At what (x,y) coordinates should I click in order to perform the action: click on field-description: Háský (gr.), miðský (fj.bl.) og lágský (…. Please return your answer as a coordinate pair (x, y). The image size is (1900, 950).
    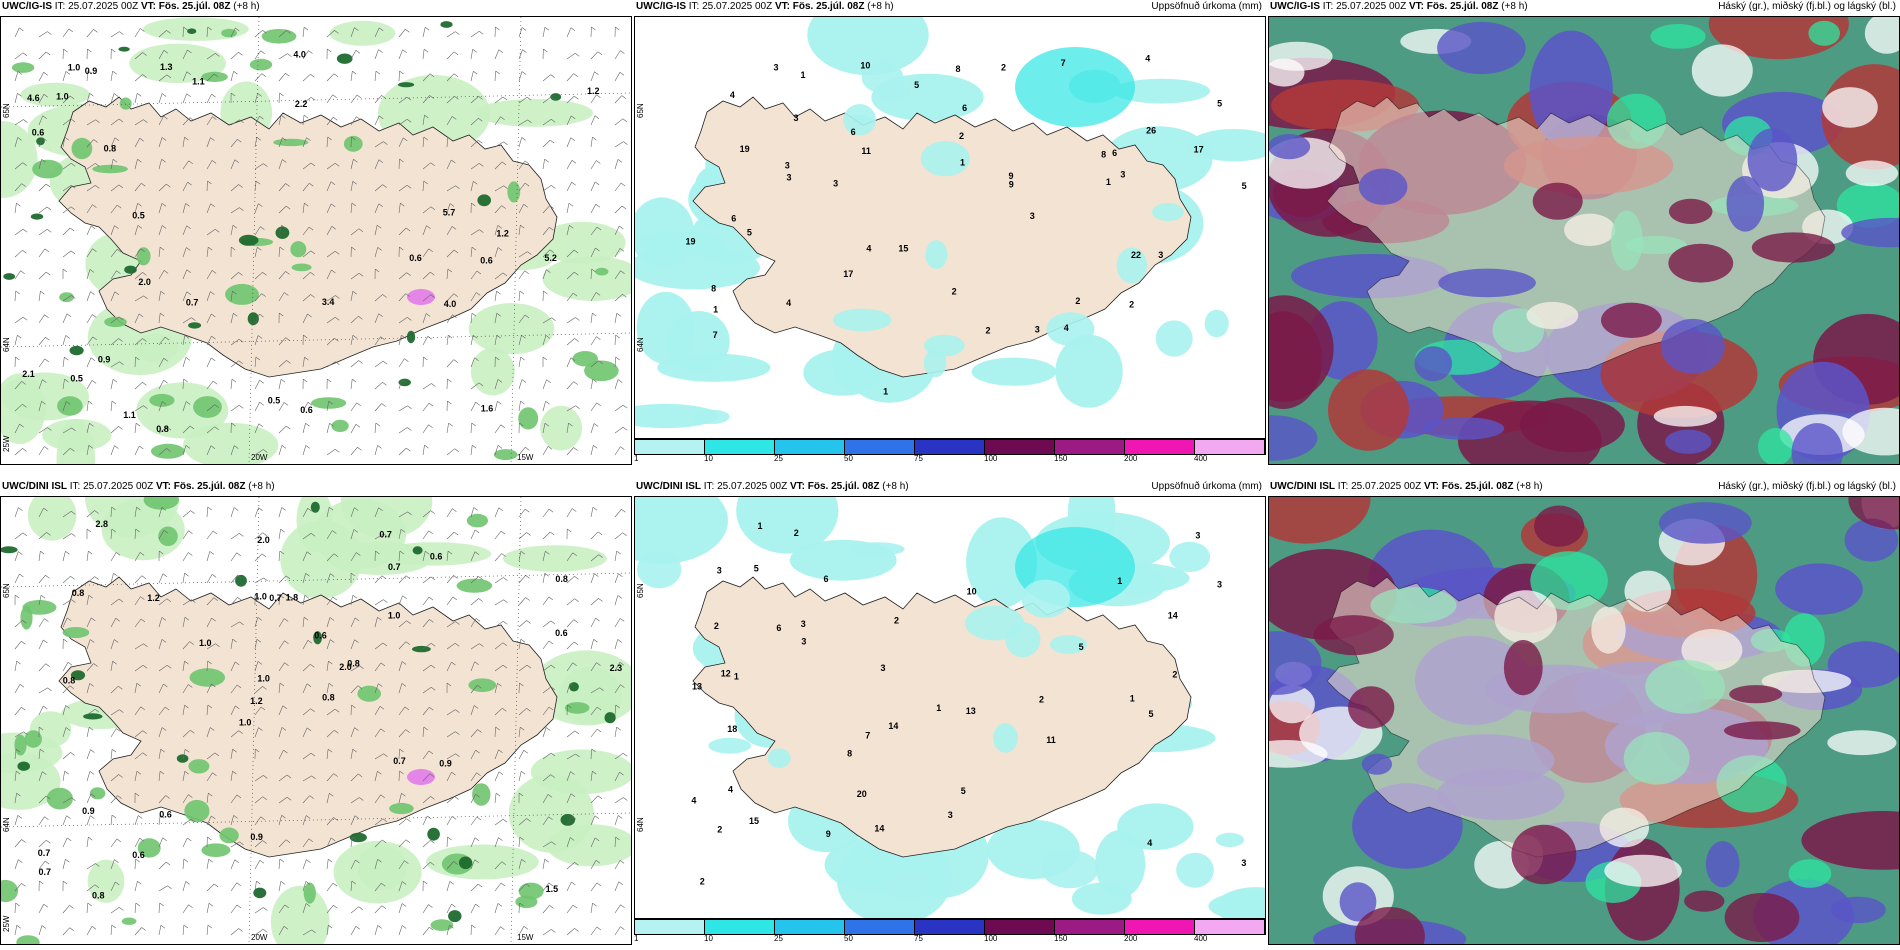
    Looking at the image, I should click on (1807, 486).